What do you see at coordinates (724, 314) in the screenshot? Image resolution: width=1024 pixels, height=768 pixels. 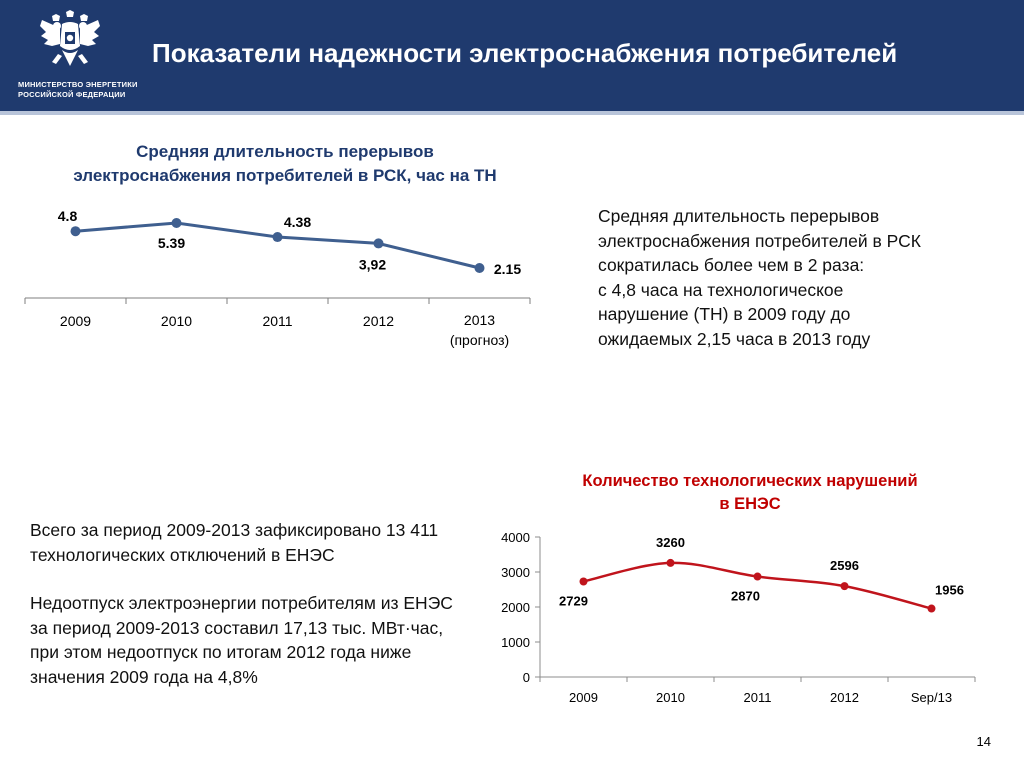 I see `description-line-5: нарушение (ТН) в 2009 году до` at bounding box center [724, 314].